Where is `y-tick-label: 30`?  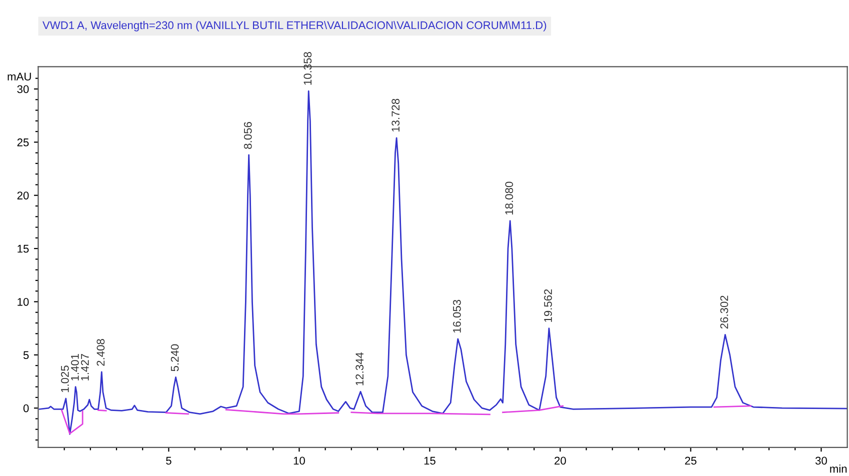
y-tick-label: 30 is located at coordinates (23, 89).